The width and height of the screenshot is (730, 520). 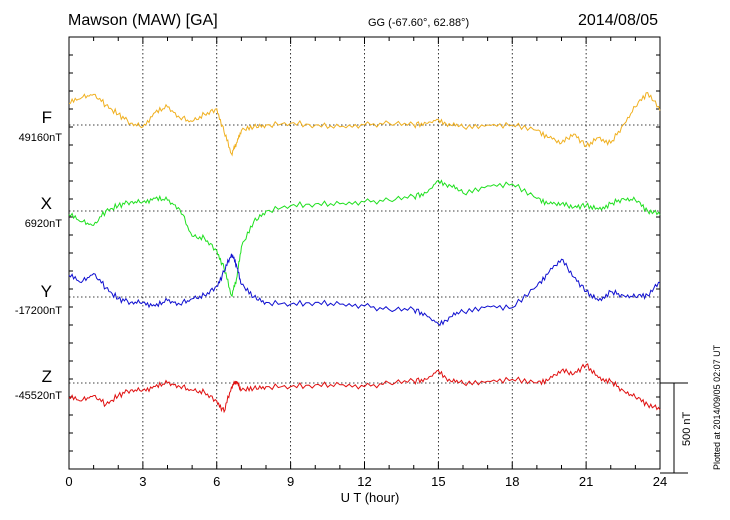 I want to click on x-tick-label: 18, so click(x=512, y=481).